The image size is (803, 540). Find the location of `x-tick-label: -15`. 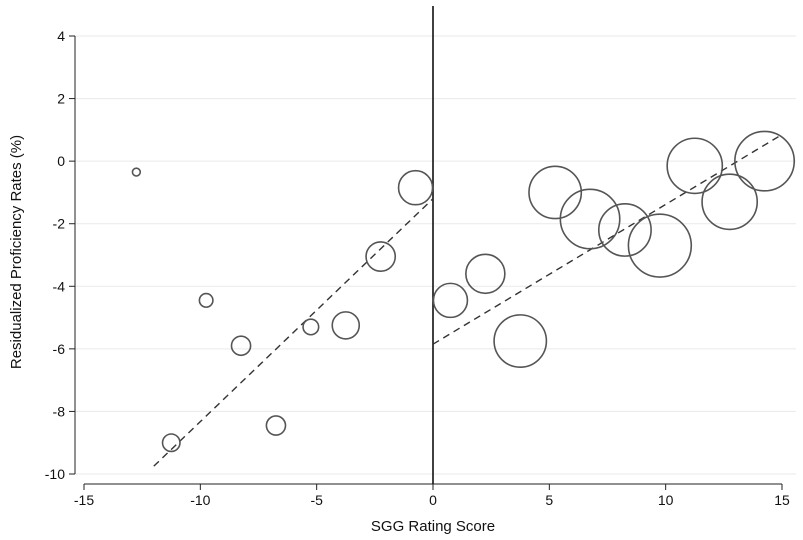

x-tick-label: -15 is located at coordinates (84, 500).